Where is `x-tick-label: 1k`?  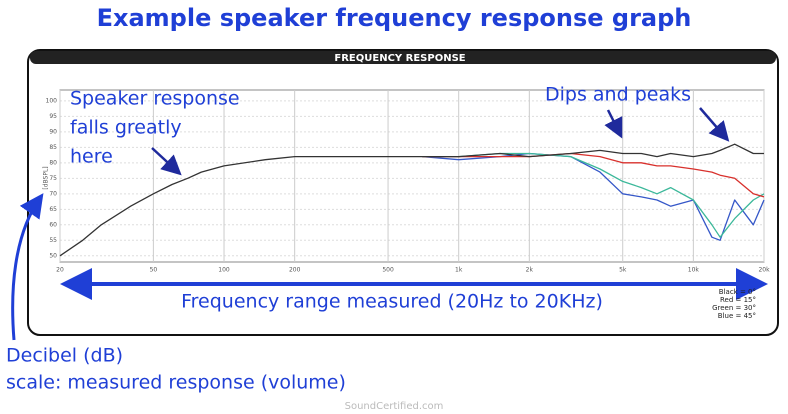
x-tick-label: 1k is located at coordinates (459, 270).